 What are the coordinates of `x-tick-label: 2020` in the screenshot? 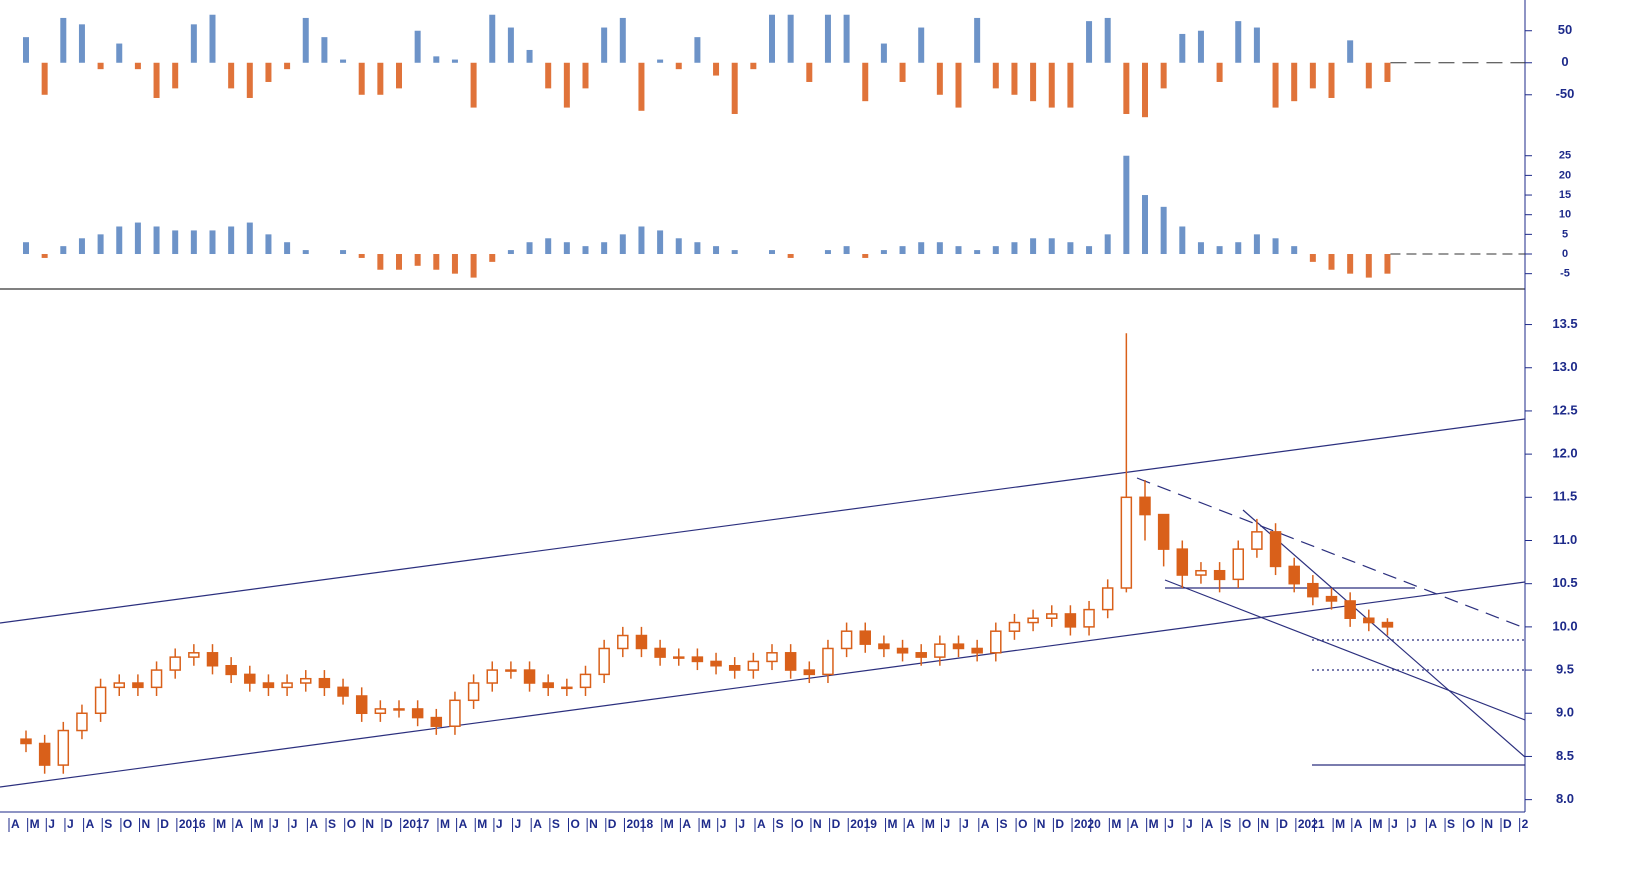 It's located at (1087, 824).